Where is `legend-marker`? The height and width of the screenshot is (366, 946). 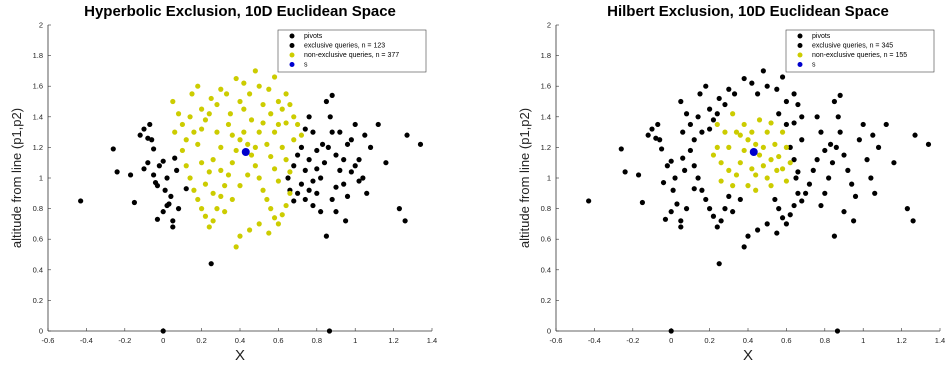
legend-marker is located at coordinates (800, 55).